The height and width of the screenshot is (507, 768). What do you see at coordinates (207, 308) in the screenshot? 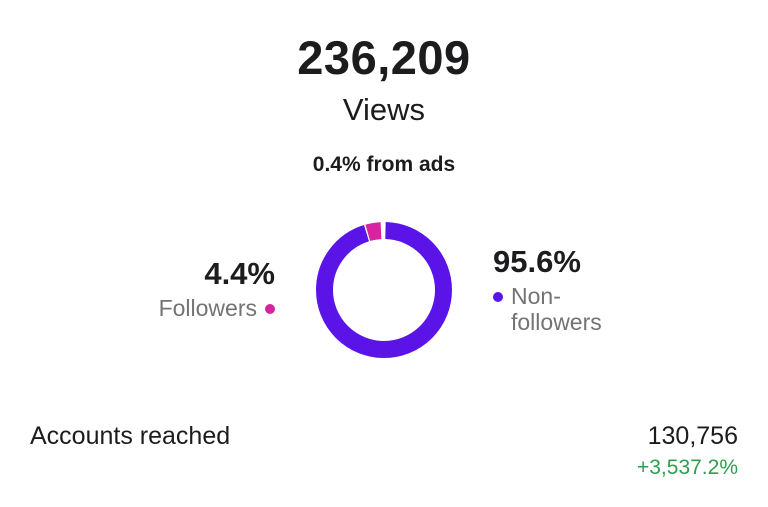
I see `followers-label: Followers` at bounding box center [207, 308].